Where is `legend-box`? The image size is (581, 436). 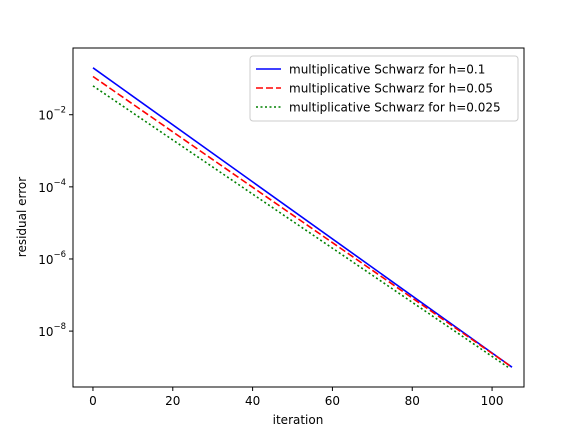
legend-box is located at coordinates (384, 88).